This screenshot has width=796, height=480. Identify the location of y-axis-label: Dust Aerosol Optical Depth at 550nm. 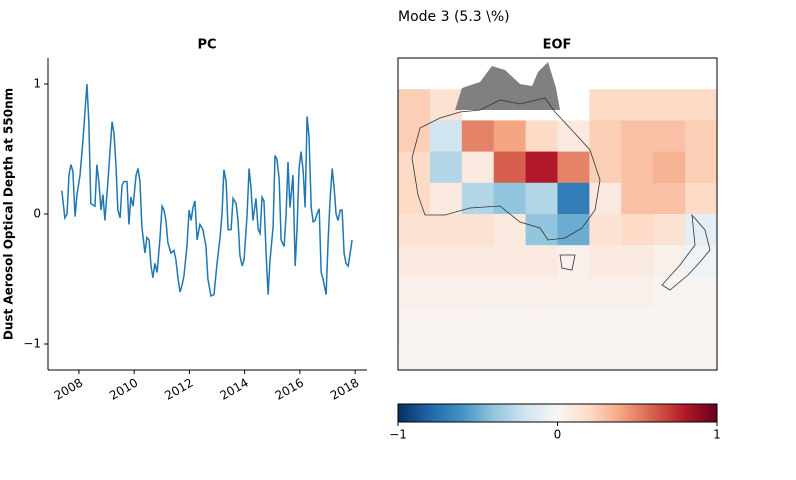
(9, 214).